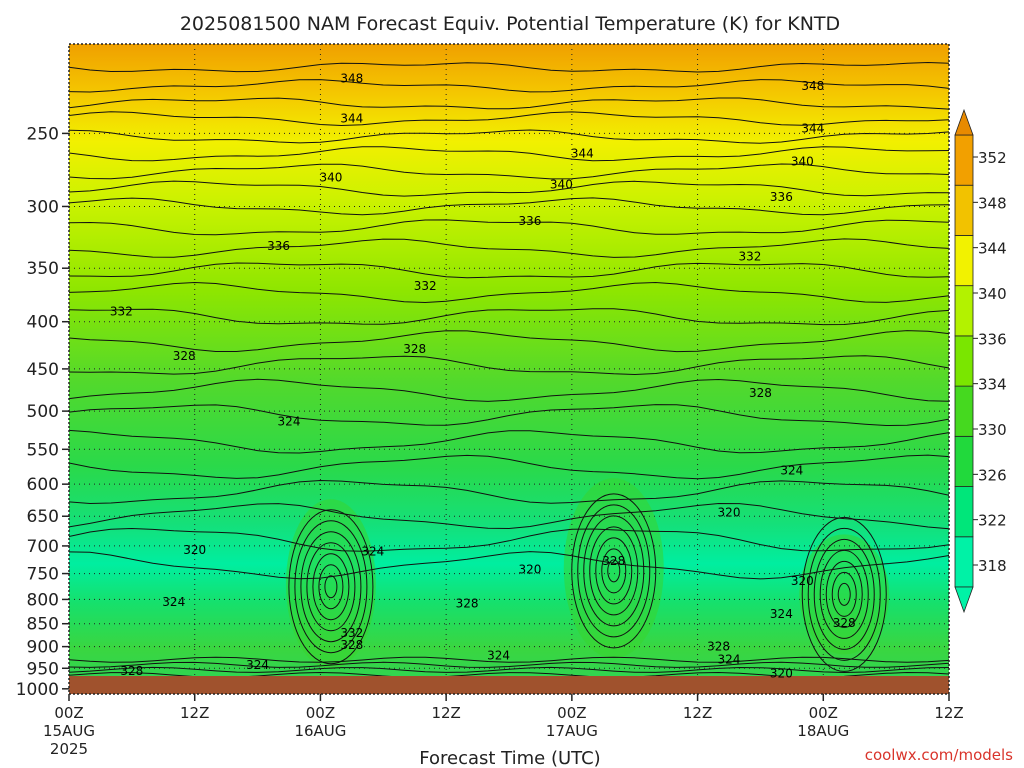 The width and height of the screenshot is (1024, 768). Describe the element at coordinates (992, 249) in the screenshot. I see `colorbar-label: 344` at that location.